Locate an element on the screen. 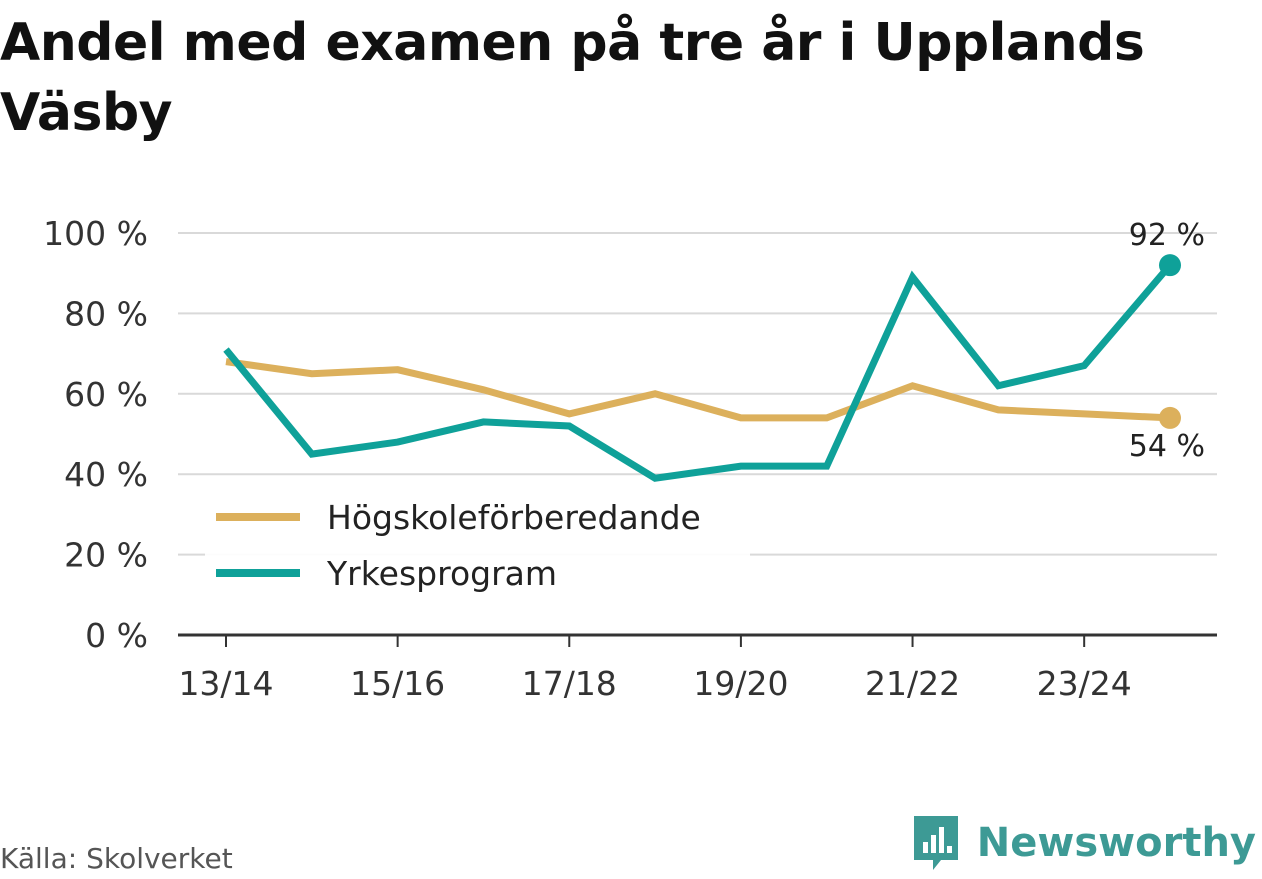 The height and width of the screenshot is (879, 1262). source-note: Källa: Skolverket is located at coordinates (116, 858).